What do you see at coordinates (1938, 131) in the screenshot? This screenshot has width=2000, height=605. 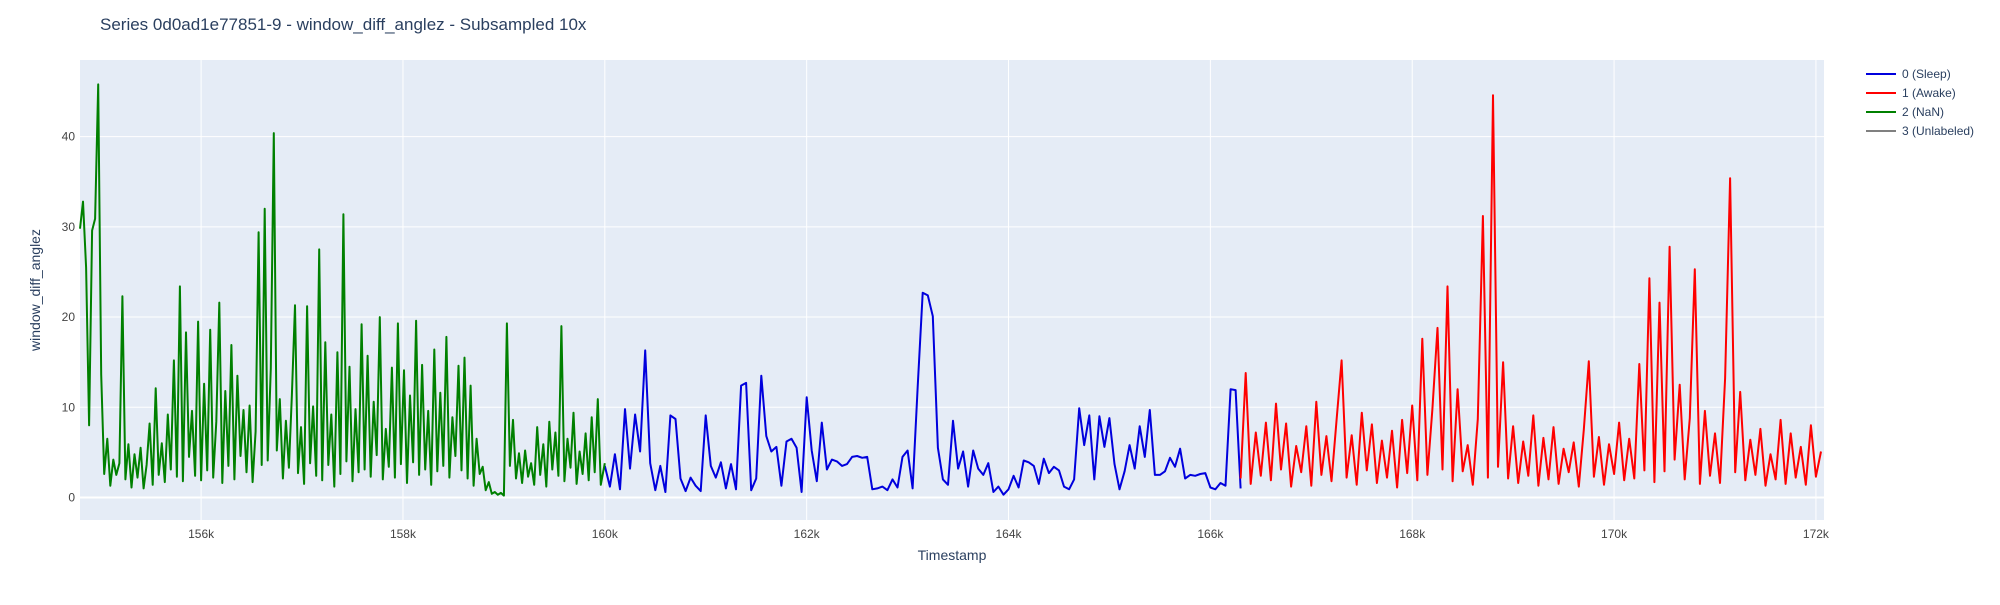 I see `legend-label: 3 (Unlabeled)` at bounding box center [1938, 131].